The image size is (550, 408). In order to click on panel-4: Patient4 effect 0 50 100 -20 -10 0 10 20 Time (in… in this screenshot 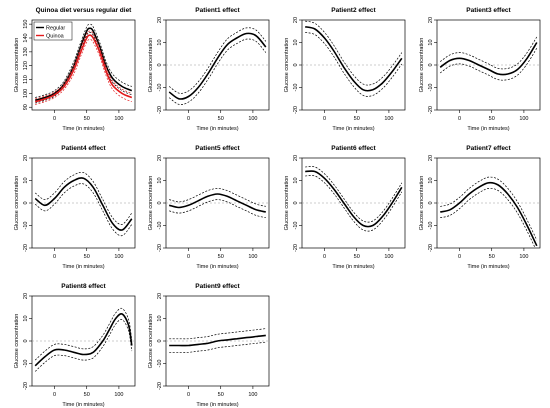, I will do `click(75, 207)`.